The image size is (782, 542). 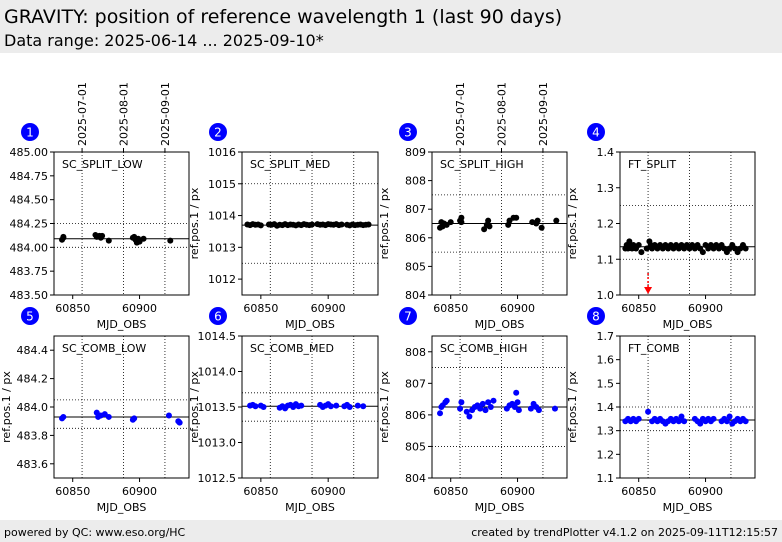 What do you see at coordinates (164, 40) in the screenshot?
I see `page-subtitle: Data range: 2025-06-14 ... 2025-09-10*` at bounding box center [164, 40].